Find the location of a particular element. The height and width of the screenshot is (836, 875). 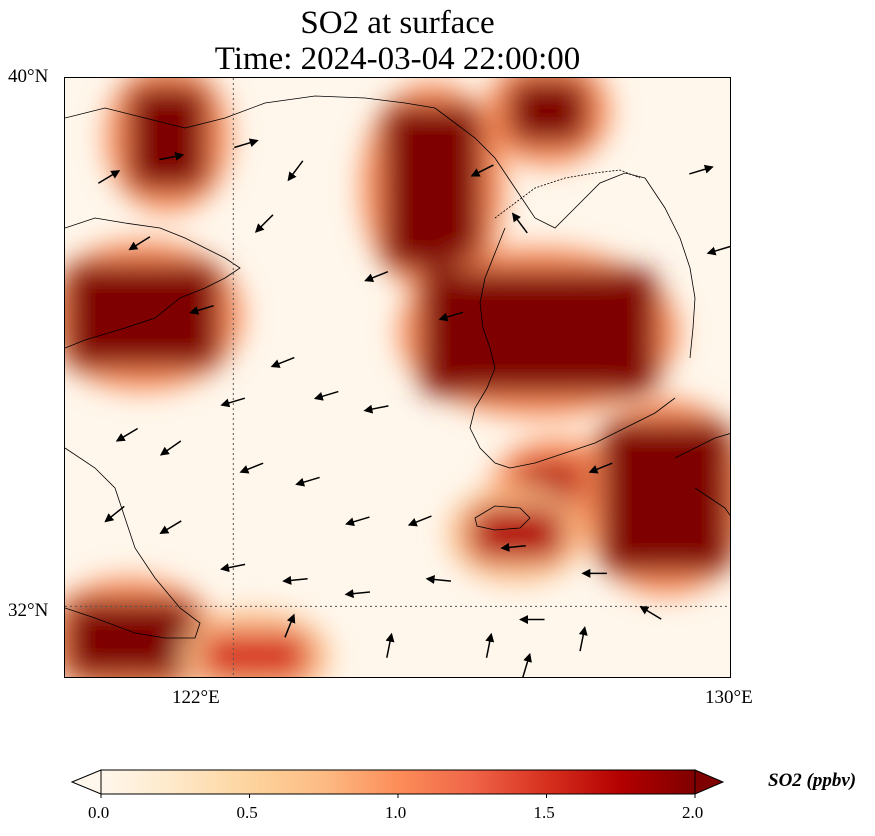

coastline-island-south is located at coordinates (502, 518).